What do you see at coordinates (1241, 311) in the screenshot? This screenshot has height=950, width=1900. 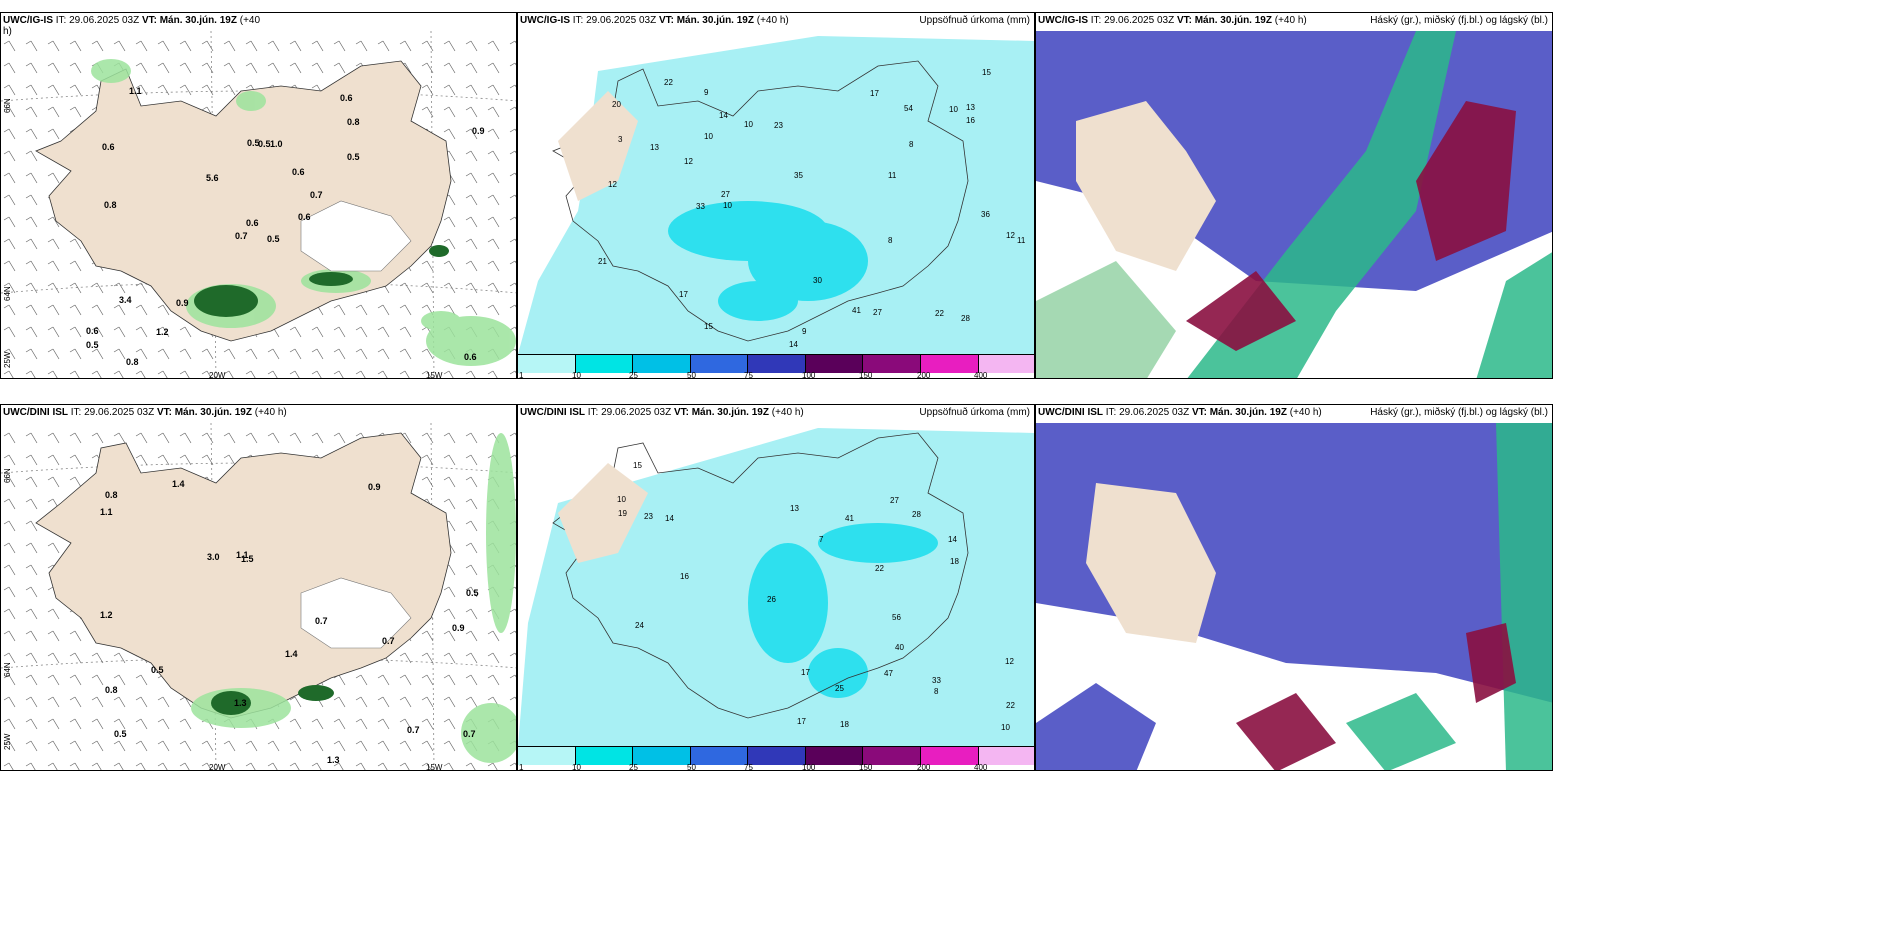 I see `low-cloud` at bounding box center [1241, 311].